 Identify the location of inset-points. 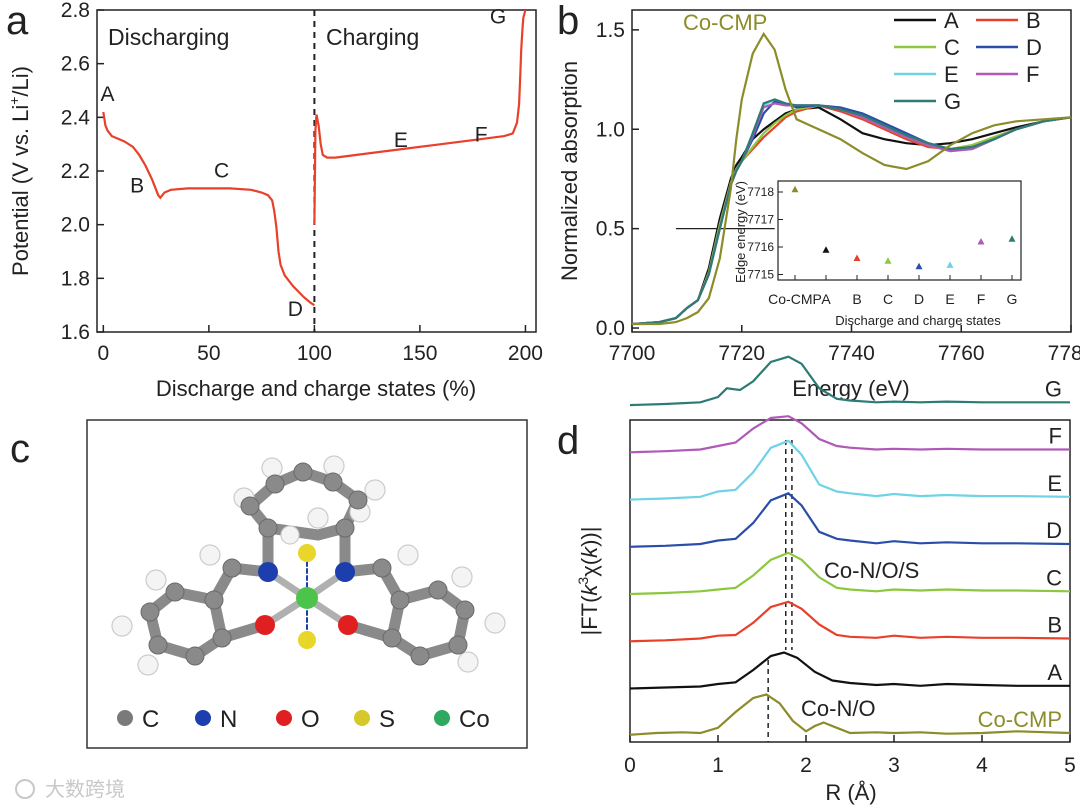
(903, 227).